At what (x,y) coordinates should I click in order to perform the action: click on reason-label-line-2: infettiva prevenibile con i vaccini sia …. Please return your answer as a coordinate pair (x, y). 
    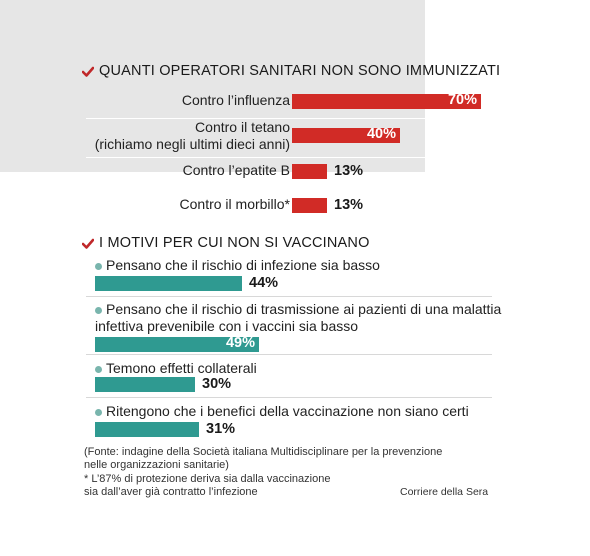
    Looking at the image, I should click on (227, 326).